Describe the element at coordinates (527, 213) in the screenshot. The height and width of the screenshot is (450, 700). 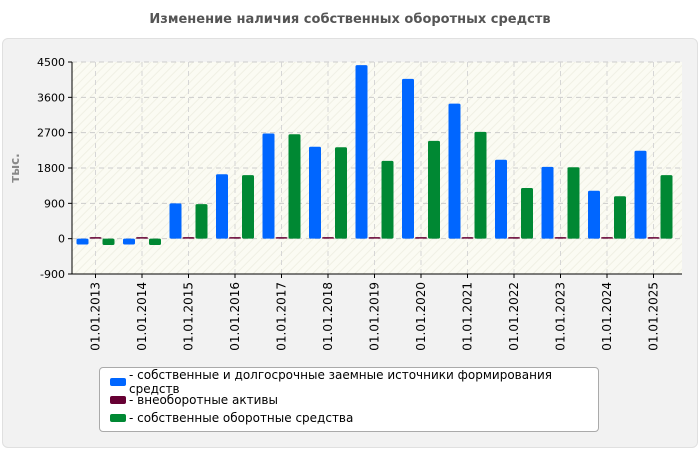
I see `bar-series-2-01.01.2022` at that location.